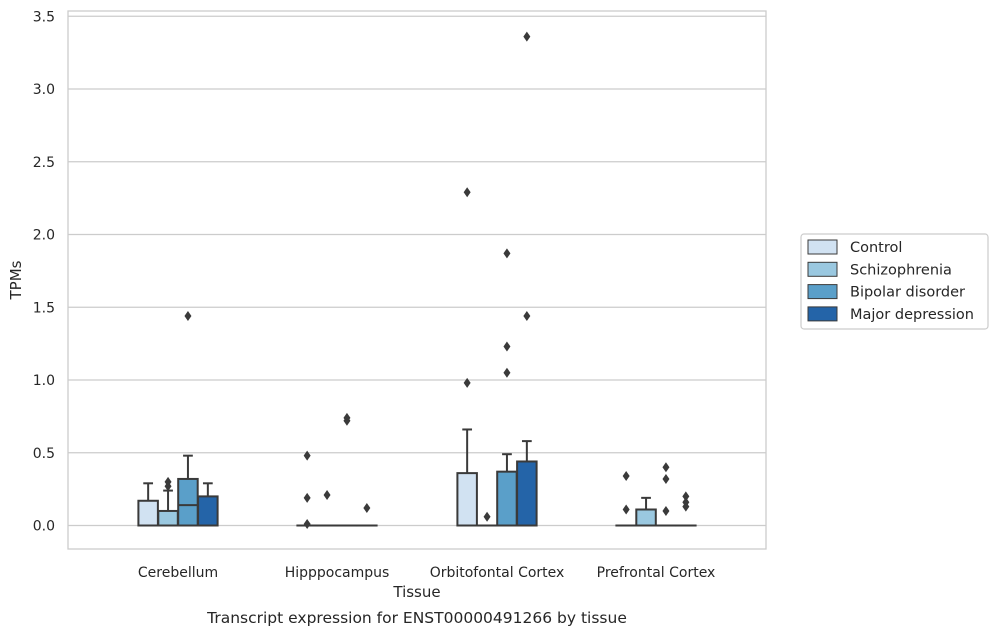 The height and width of the screenshot is (636, 997). I want to click on legend-item: Schizophrenia, so click(879, 269).